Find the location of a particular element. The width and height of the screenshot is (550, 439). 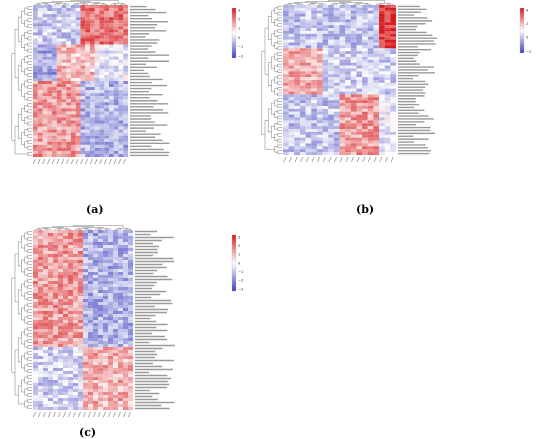

row-dendrogram is located at coordinates (21, 320).